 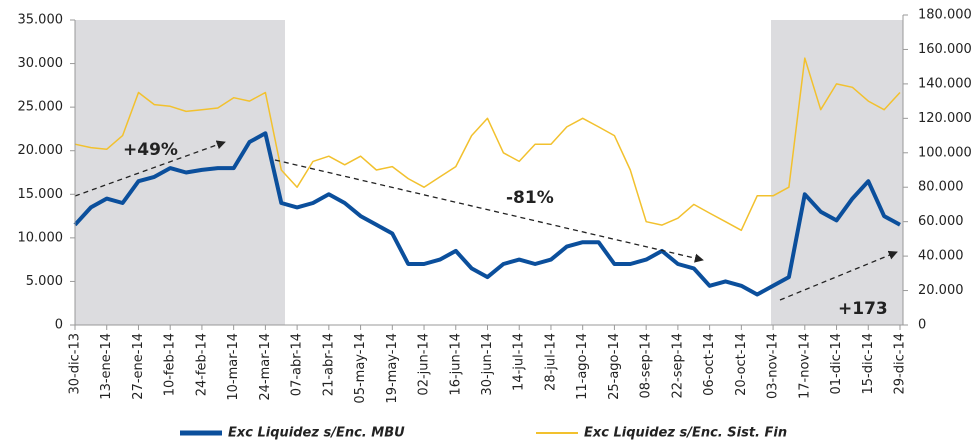 I want to click on x-tick-label: 10-feb-14, so click(x=170, y=364).